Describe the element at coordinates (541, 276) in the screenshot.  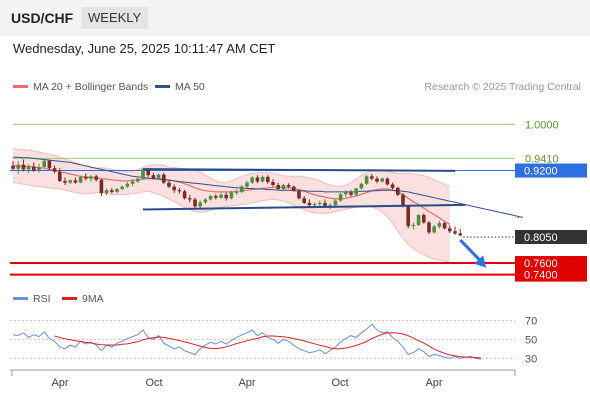
I see `price-level-label: 0.7400` at that location.